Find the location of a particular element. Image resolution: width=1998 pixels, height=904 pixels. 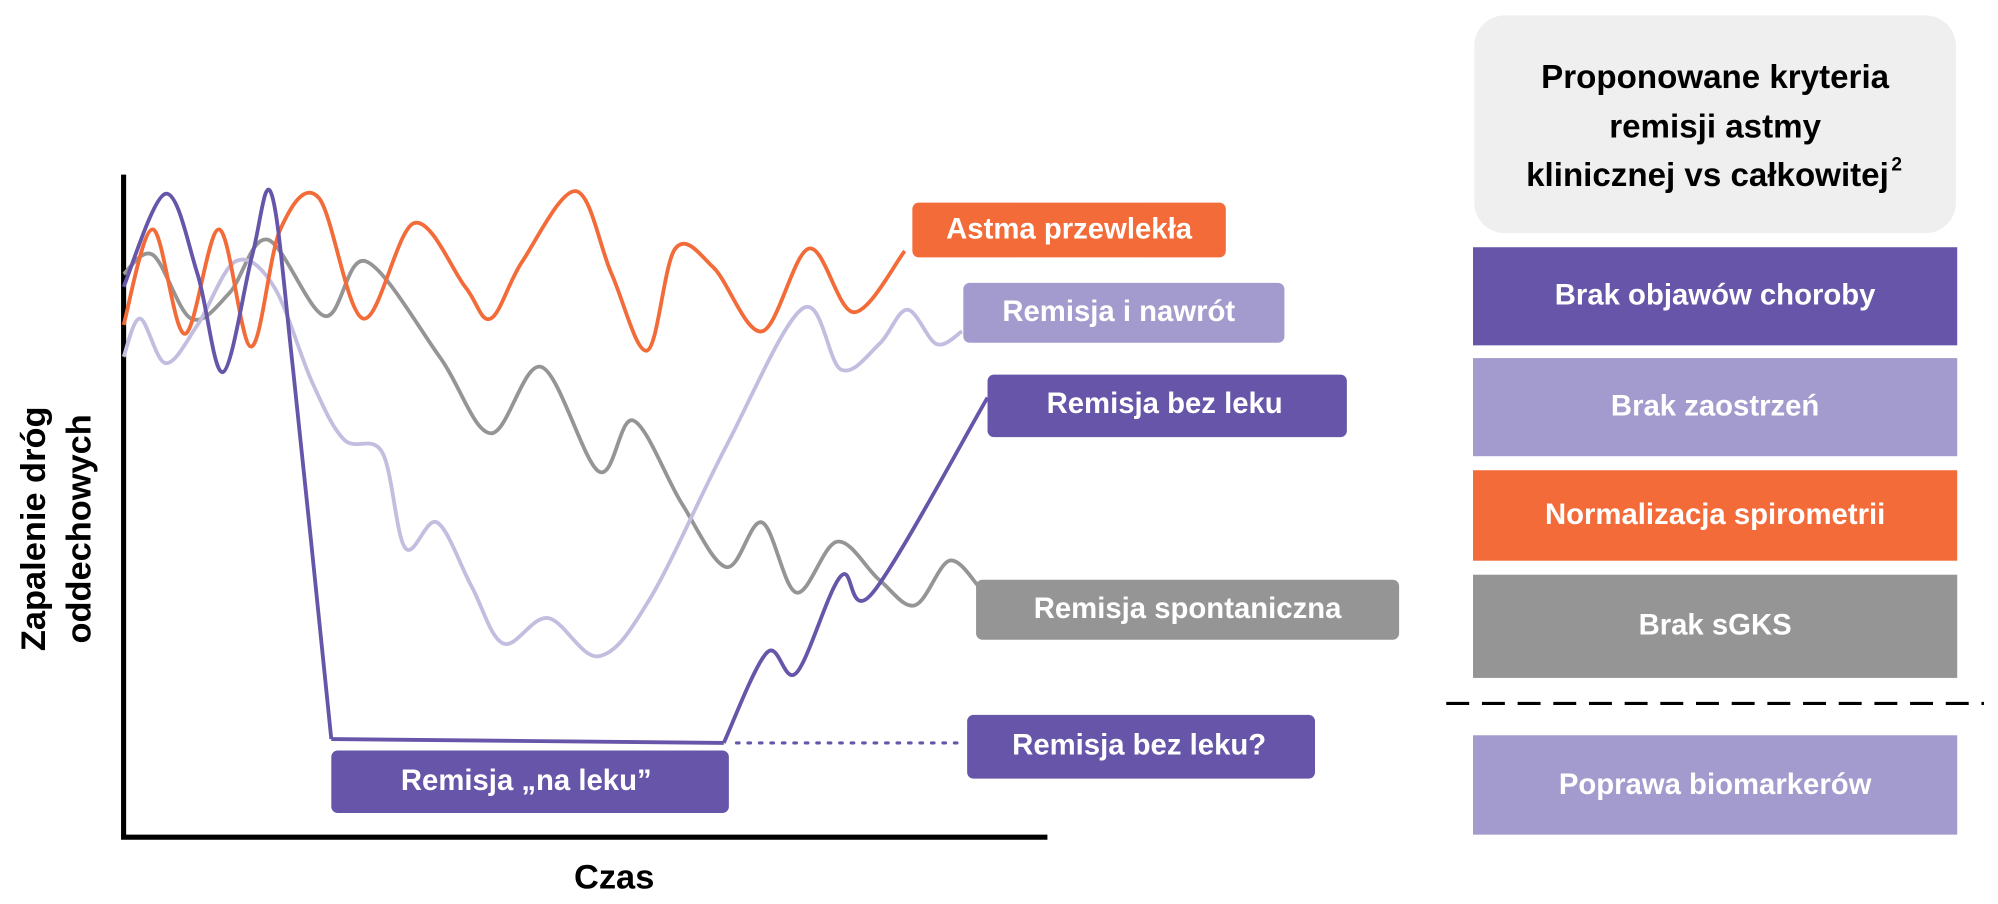

criterion: Poprawa biomarkerów is located at coordinates (1715, 784).